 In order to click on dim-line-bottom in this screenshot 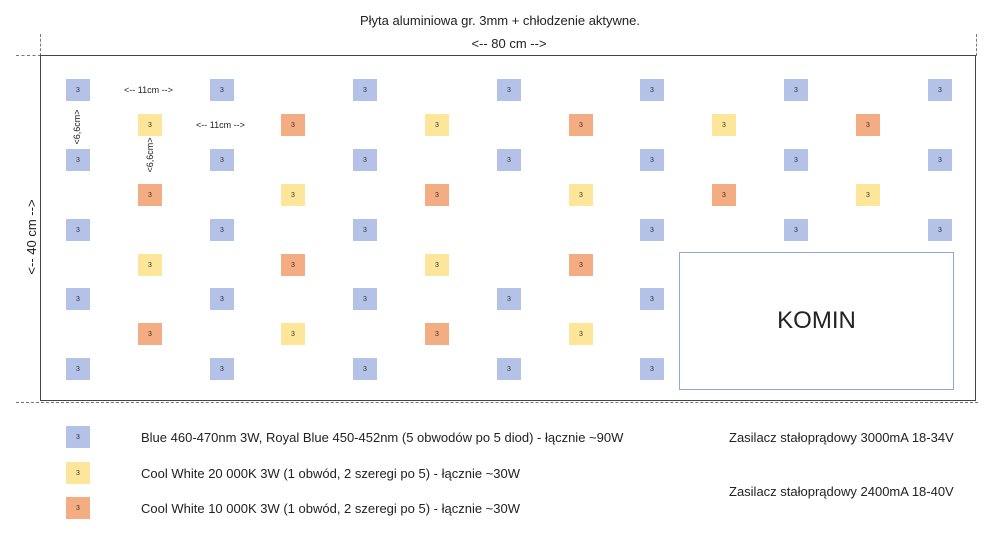, I will do `click(497, 402)`.